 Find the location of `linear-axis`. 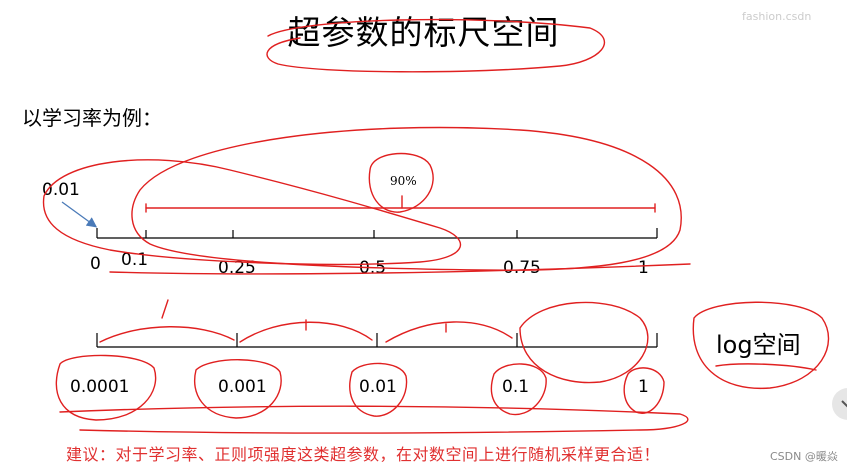

linear-axis is located at coordinates (377, 233).